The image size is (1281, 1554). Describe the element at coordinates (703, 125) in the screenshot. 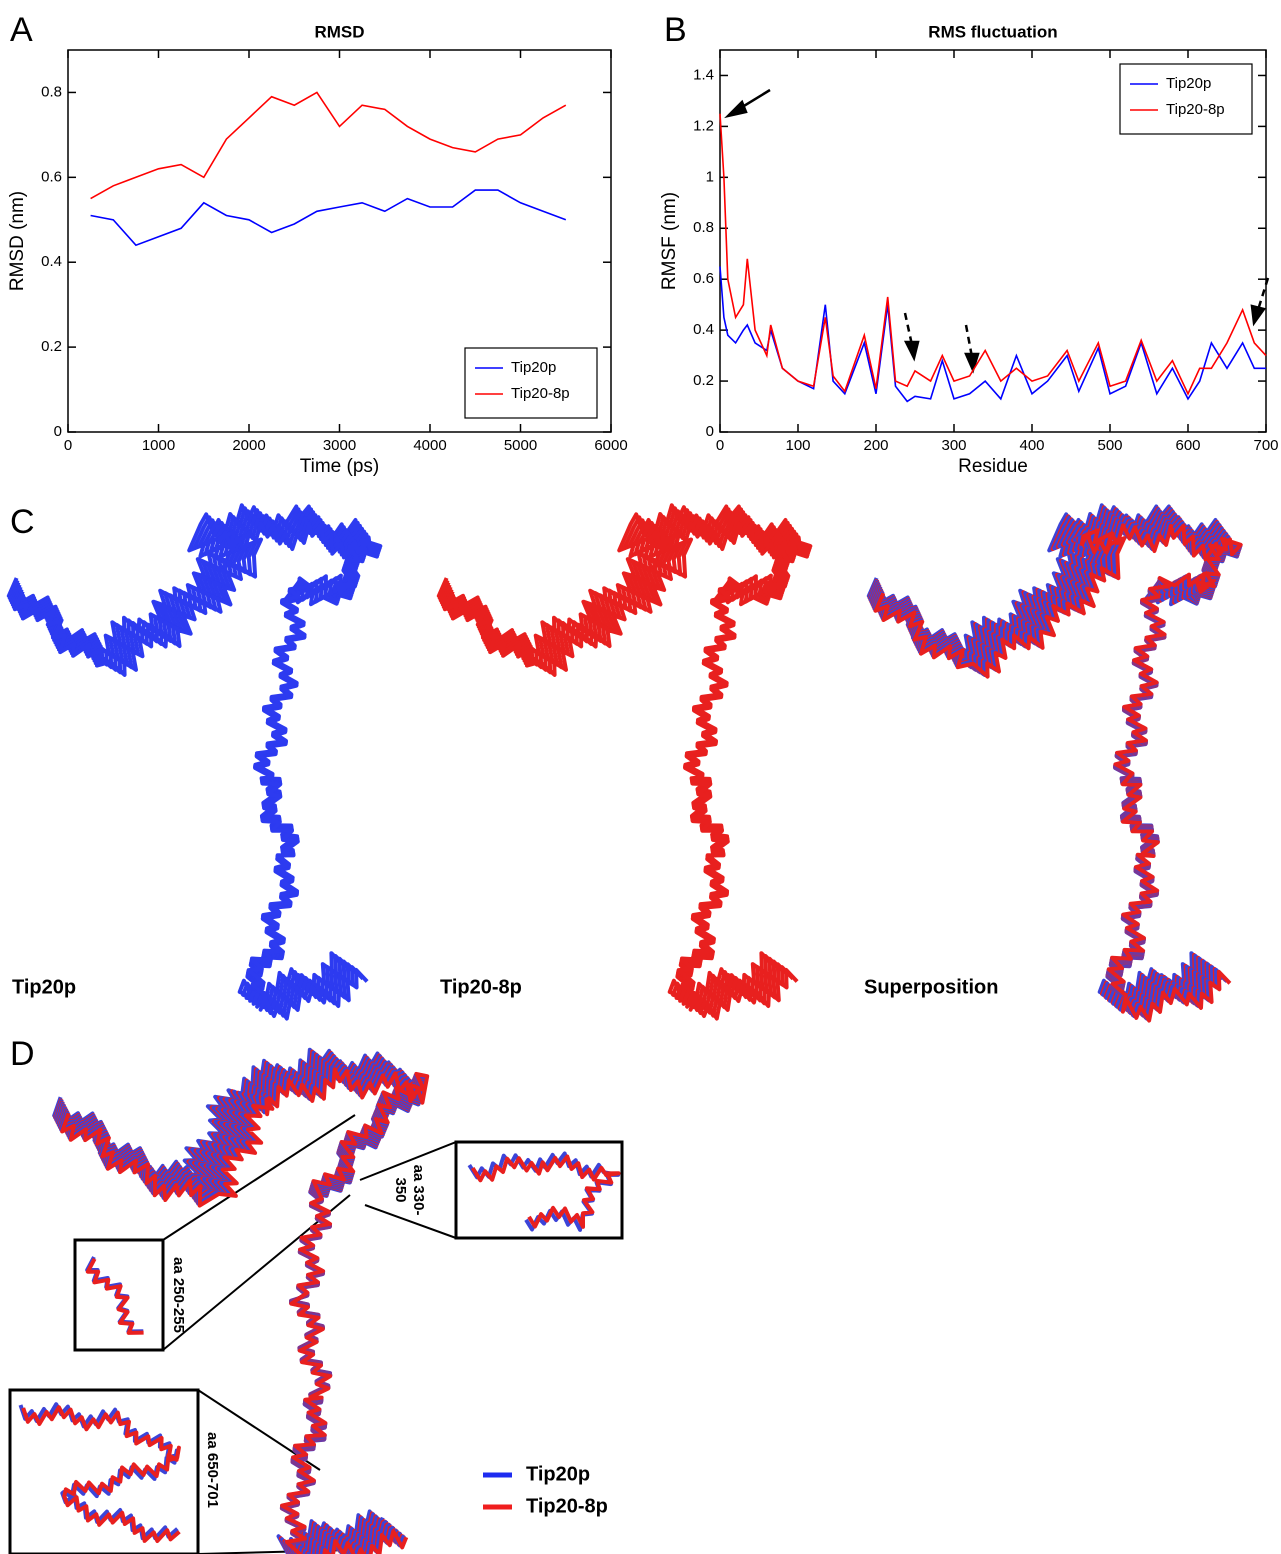

I see `y-tick-label: 1.2` at that location.